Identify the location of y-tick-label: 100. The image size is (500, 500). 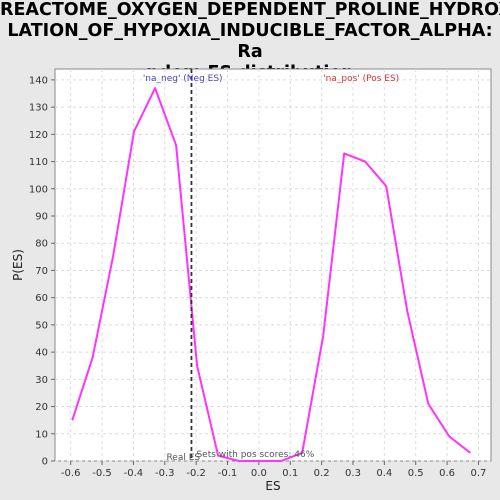
(38, 189).